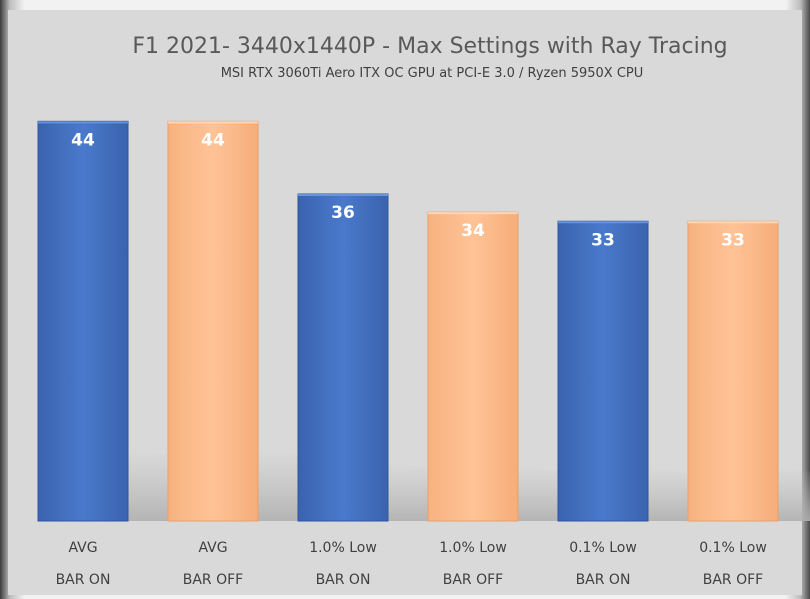 This screenshot has width=810, height=599. Describe the element at coordinates (343, 213) in the screenshot. I see `data-label-3: 36` at that location.